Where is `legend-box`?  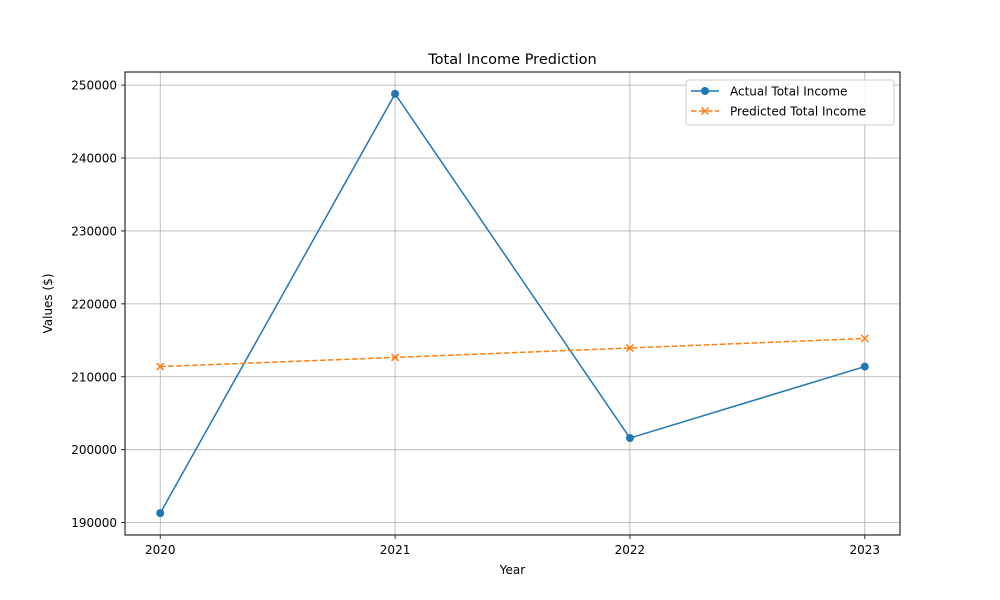
legend-box is located at coordinates (790, 102).